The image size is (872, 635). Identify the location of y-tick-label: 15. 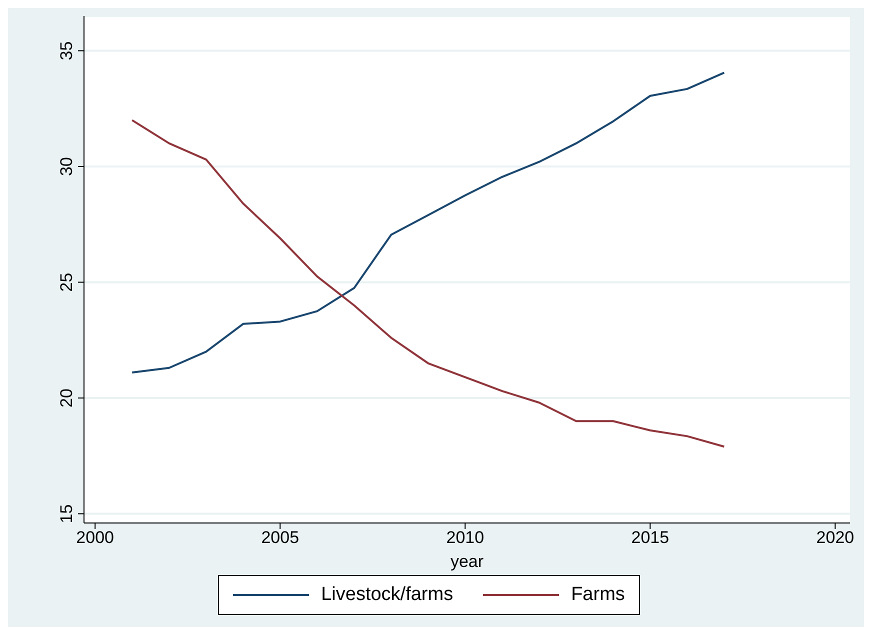
(66, 514).